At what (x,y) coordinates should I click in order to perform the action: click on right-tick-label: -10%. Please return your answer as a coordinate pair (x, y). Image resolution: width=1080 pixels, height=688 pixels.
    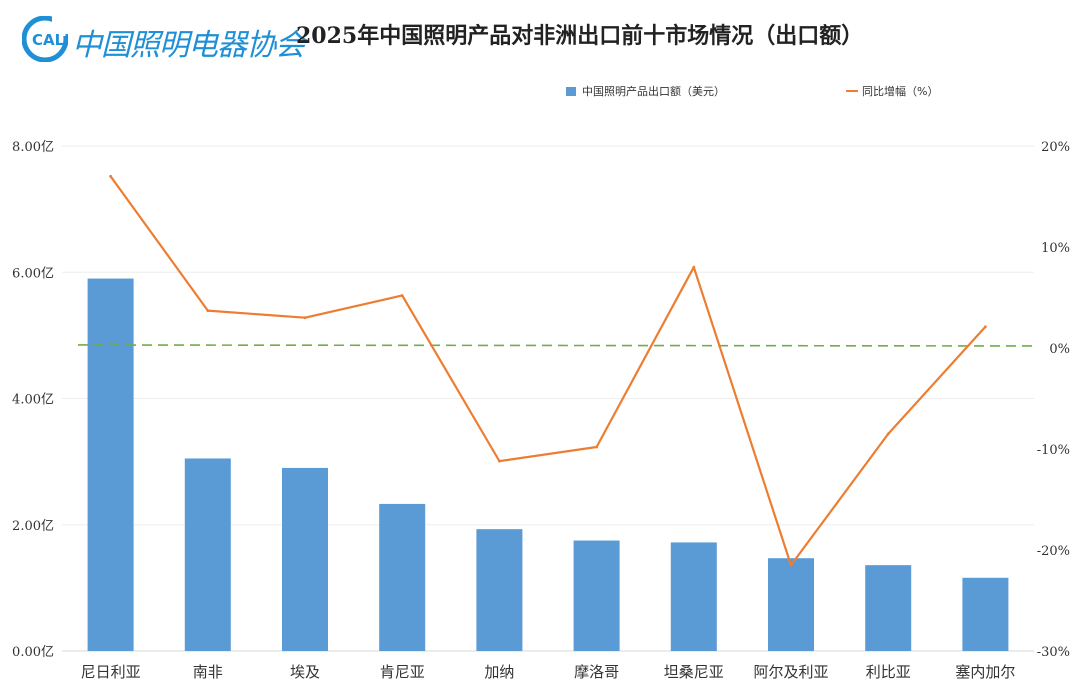
    Looking at the image, I should click on (1053, 450).